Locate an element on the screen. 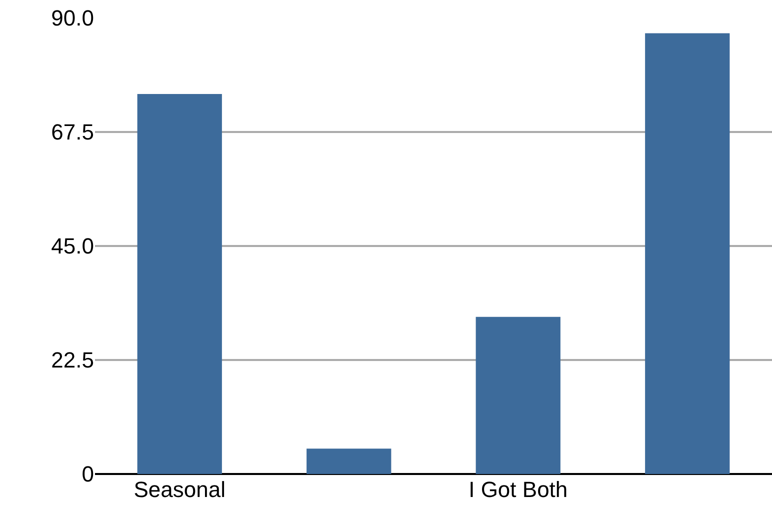  x-tick-label: Seasonal is located at coordinates (180, 489).